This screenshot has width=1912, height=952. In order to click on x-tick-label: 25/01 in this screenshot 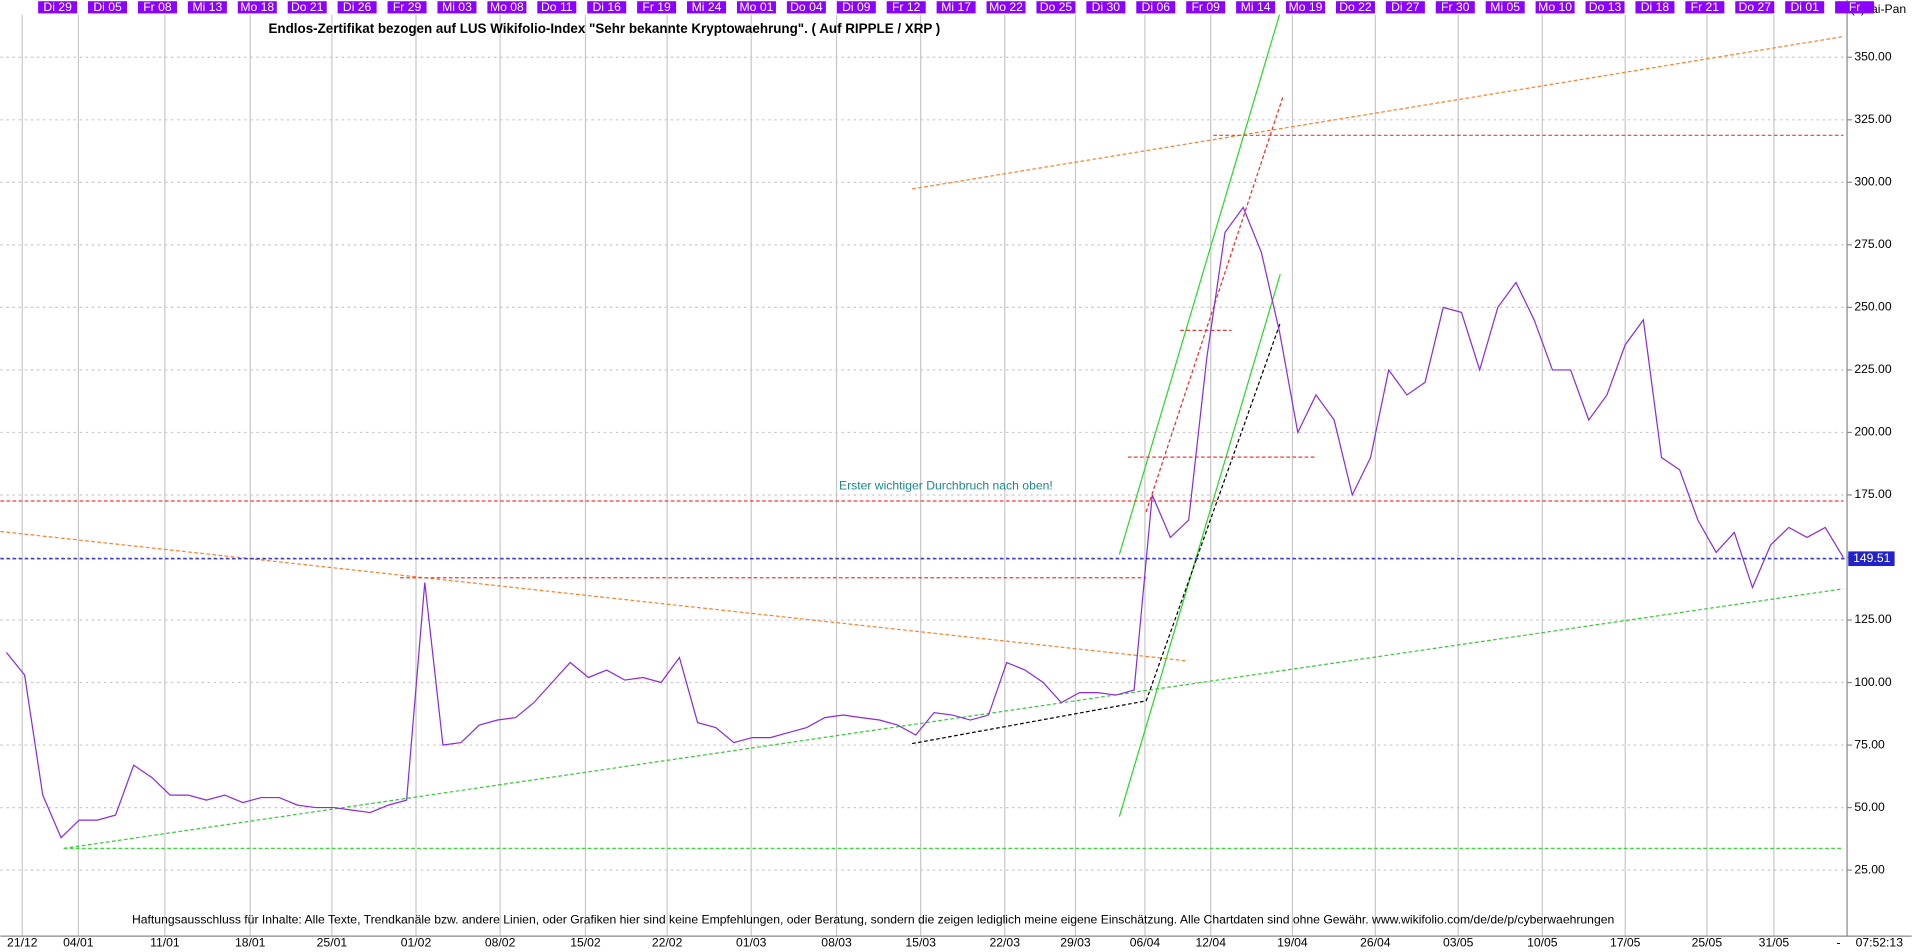, I will do `click(332, 943)`.